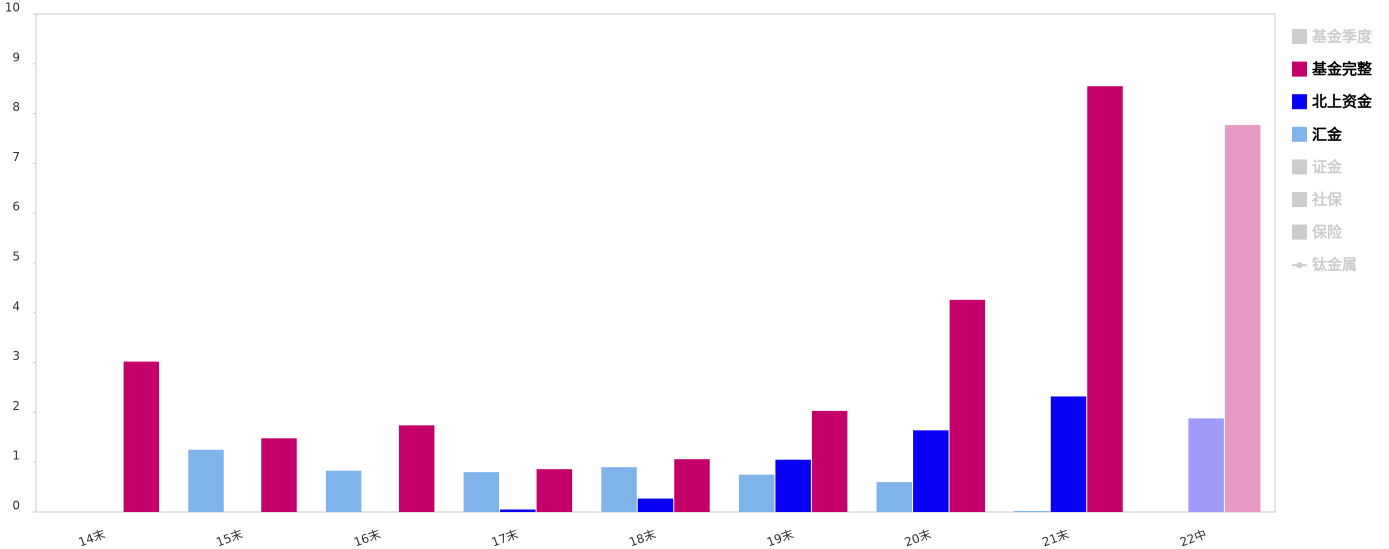 The width and height of the screenshot is (1389, 549). What do you see at coordinates (780, 538) in the screenshot?
I see `x-tick-label: 19末` at bounding box center [780, 538].